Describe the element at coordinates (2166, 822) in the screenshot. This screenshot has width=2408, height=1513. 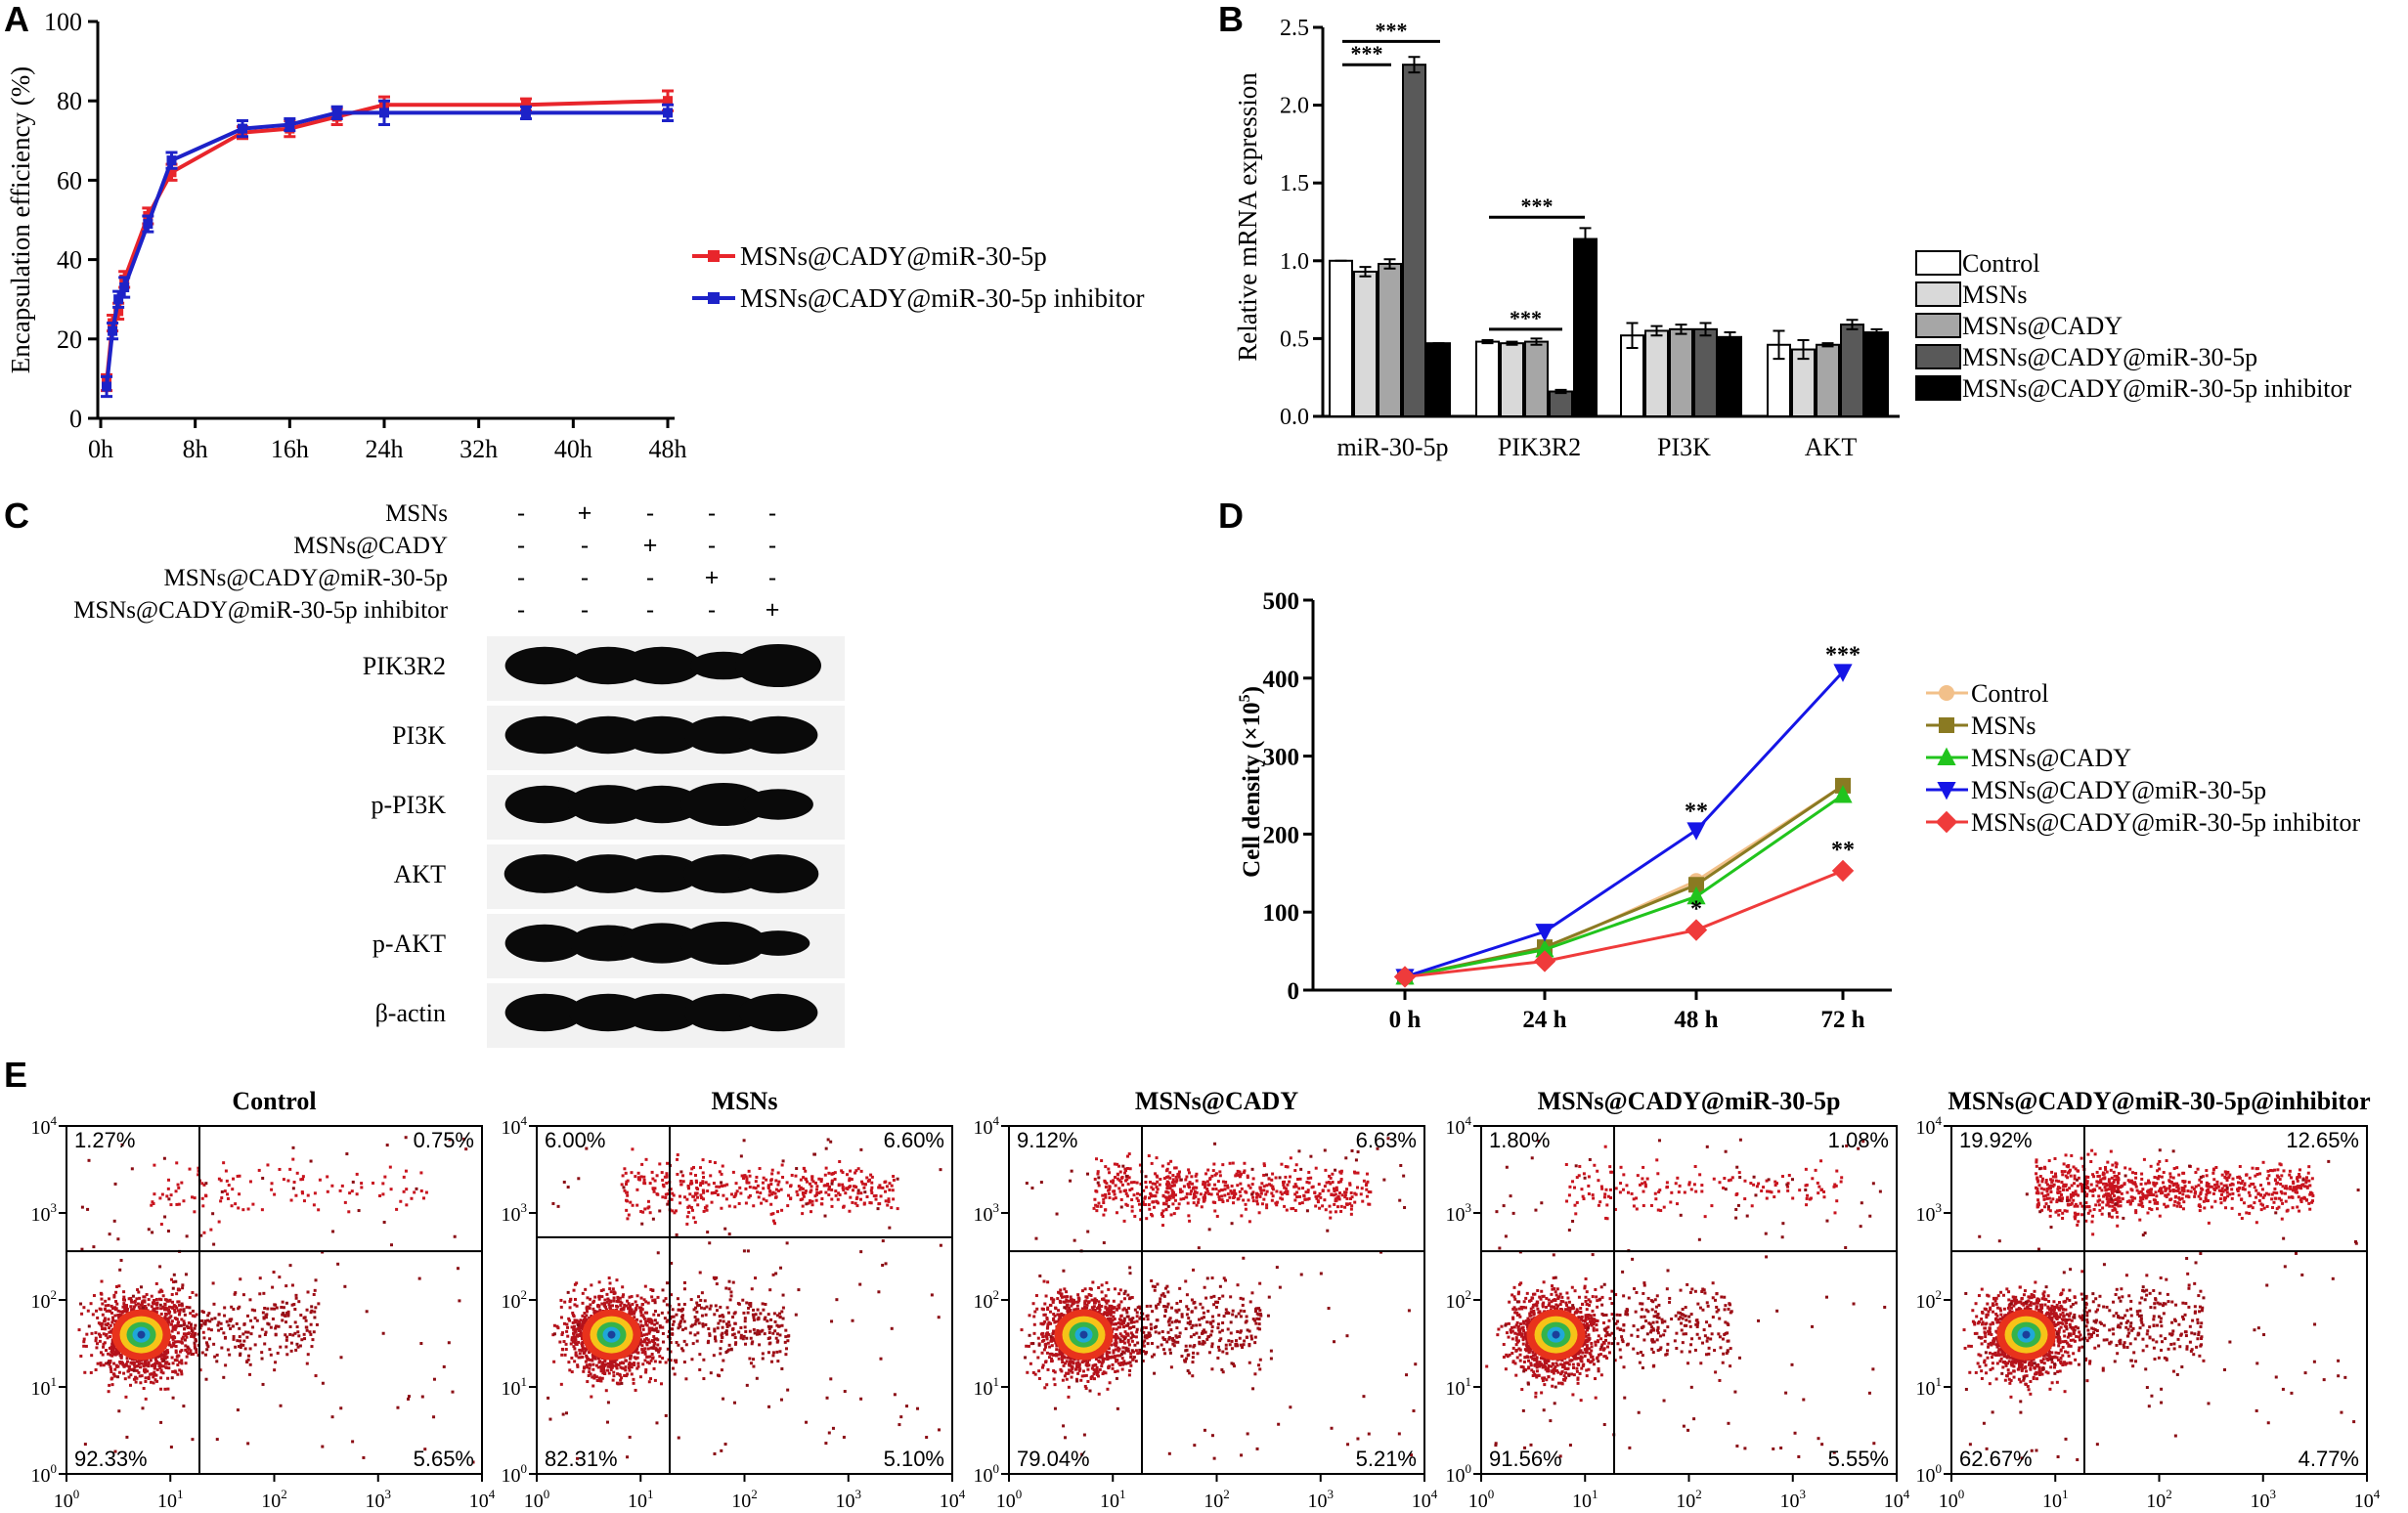
I see `d-legend-label-4: MSNs@CADY@miR-30-5p inhibitor` at that location.